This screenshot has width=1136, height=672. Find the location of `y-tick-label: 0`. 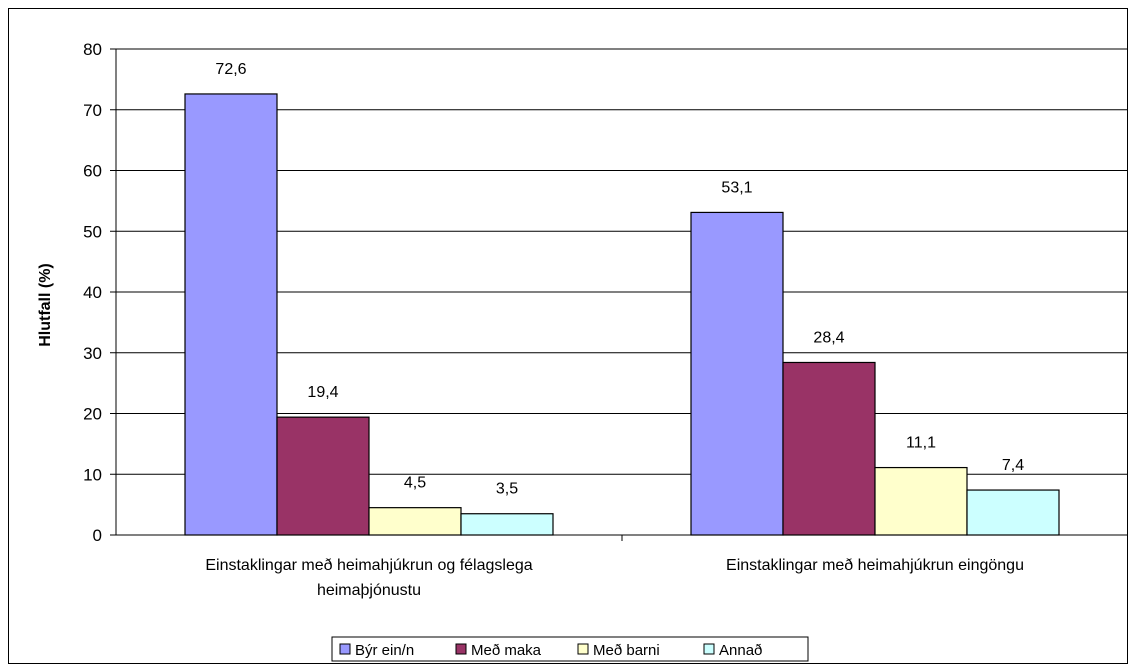

y-tick-label: 0 is located at coordinates (97, 535).